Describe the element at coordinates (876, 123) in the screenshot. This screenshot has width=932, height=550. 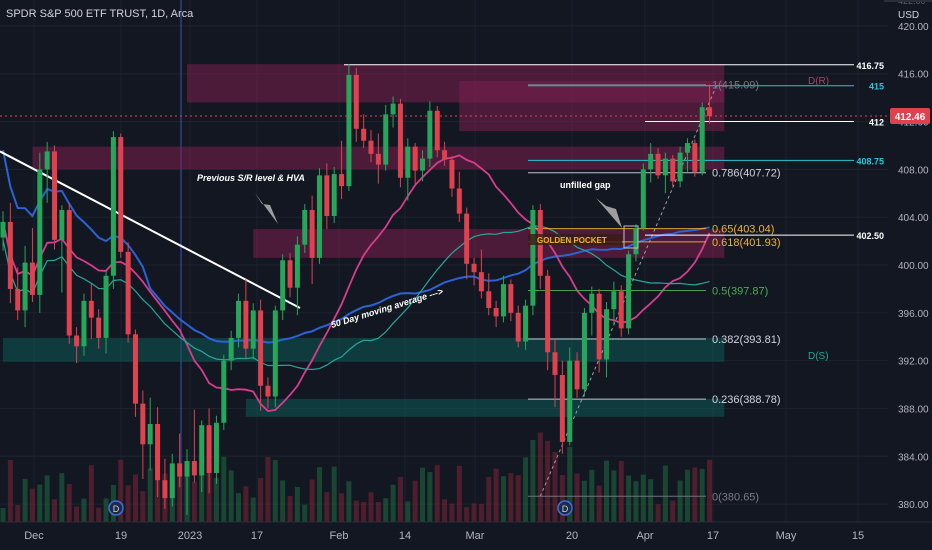
I see `level-label: 412` at that location.